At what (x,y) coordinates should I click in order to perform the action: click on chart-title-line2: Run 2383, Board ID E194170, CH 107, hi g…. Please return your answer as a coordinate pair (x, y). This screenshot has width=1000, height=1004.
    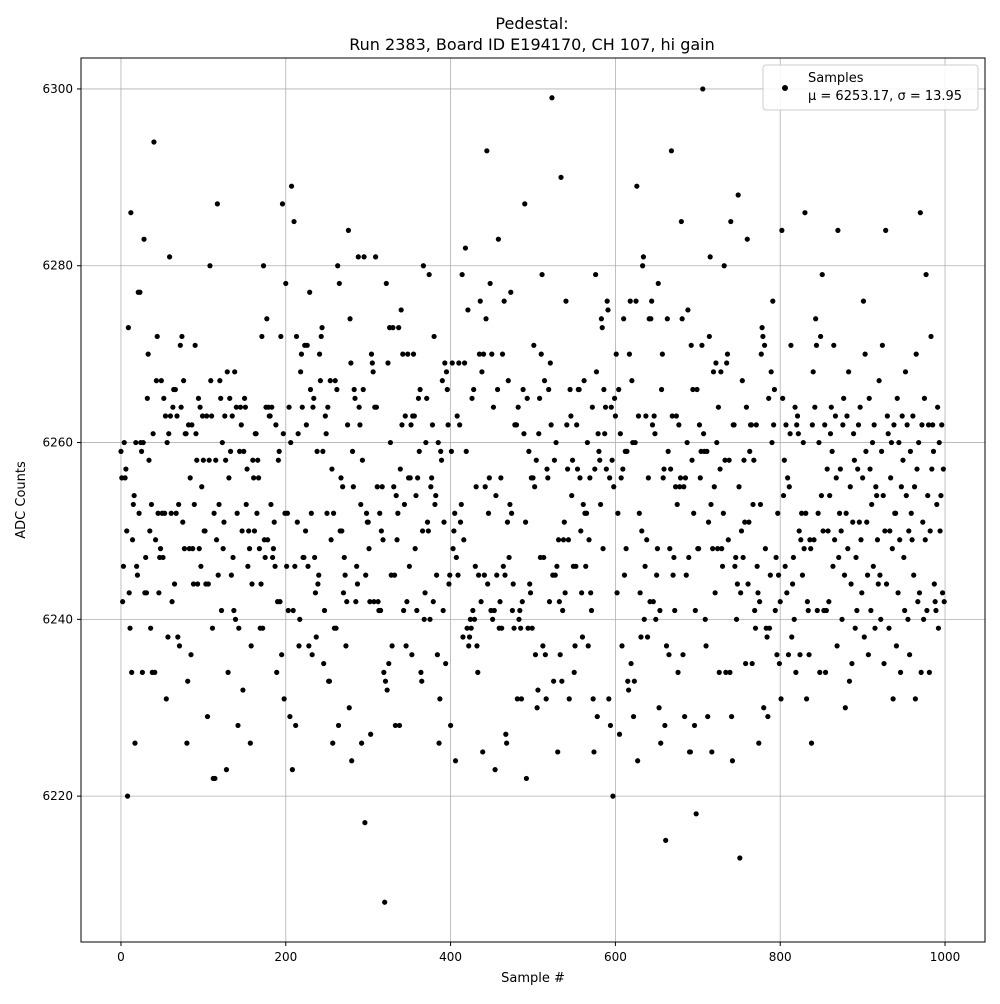
    Looking at the image, I should click on (531, 44).